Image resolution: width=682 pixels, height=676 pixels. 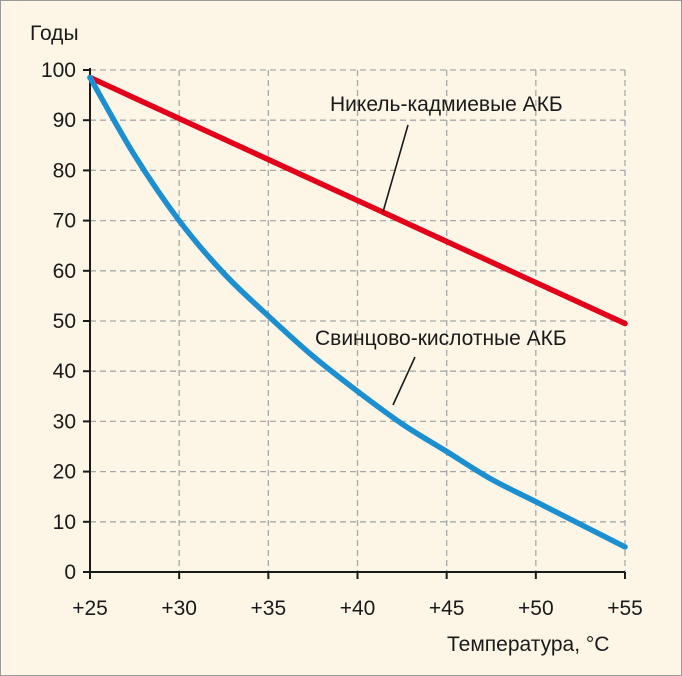 I want to click on x-axis-title: Температура, °C, so click(x=528, y=644).